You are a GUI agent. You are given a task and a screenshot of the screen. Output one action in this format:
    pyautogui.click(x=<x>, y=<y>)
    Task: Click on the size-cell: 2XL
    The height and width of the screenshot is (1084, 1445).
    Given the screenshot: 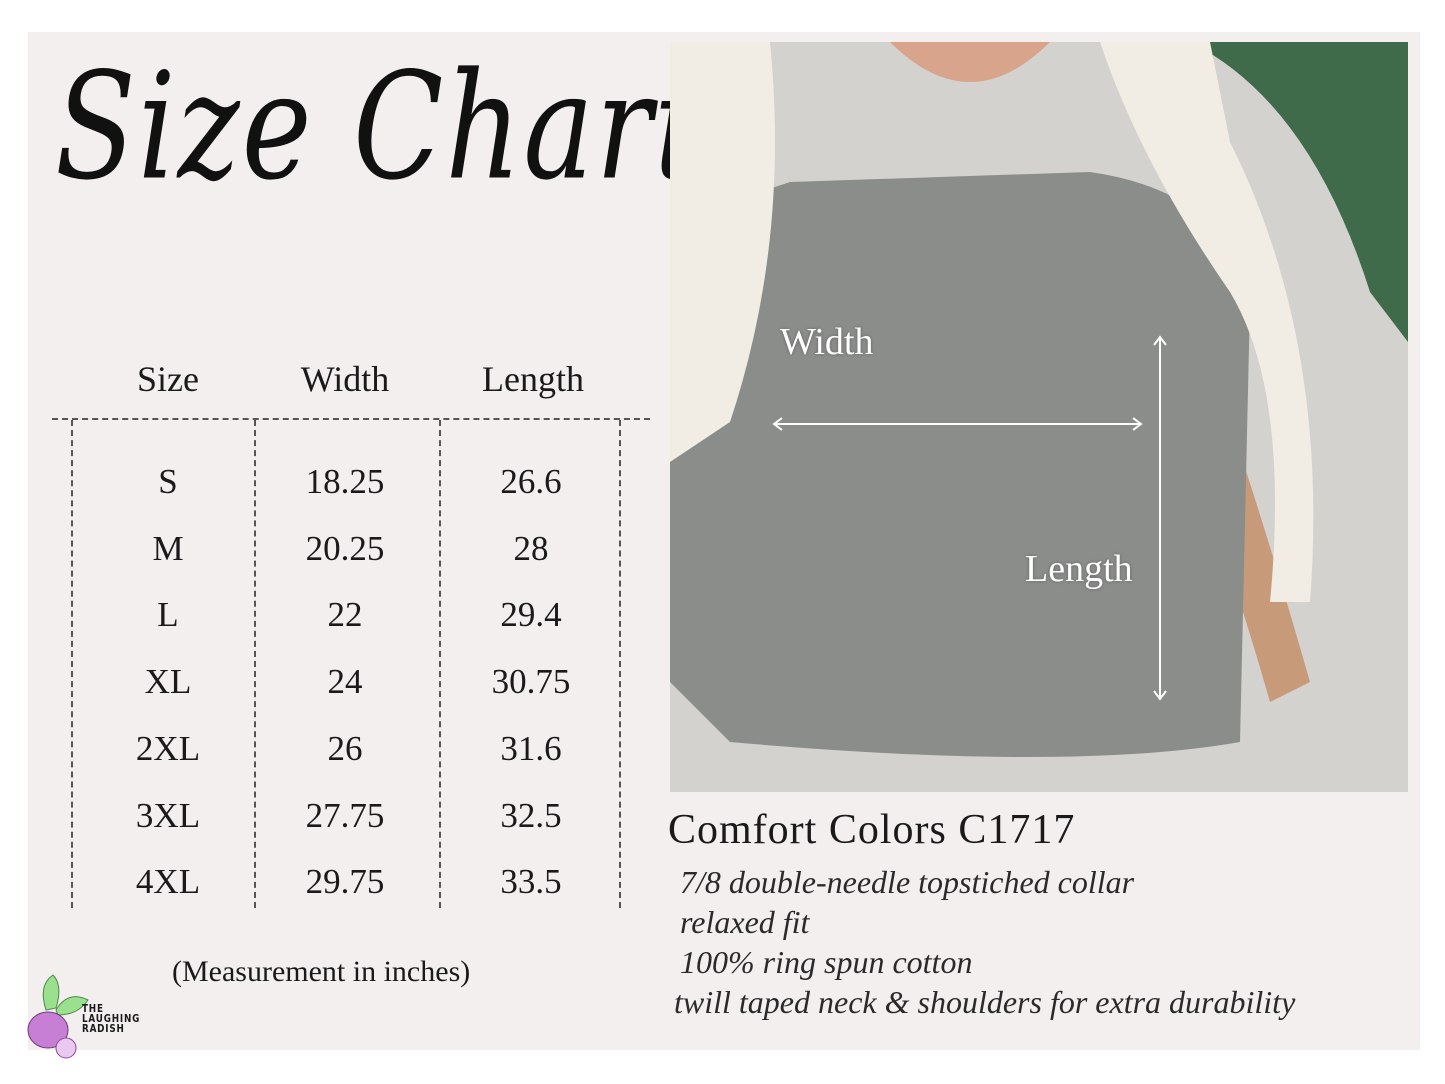 What is the action you would take?
    pyautogui.click(x=168, y=748)
    